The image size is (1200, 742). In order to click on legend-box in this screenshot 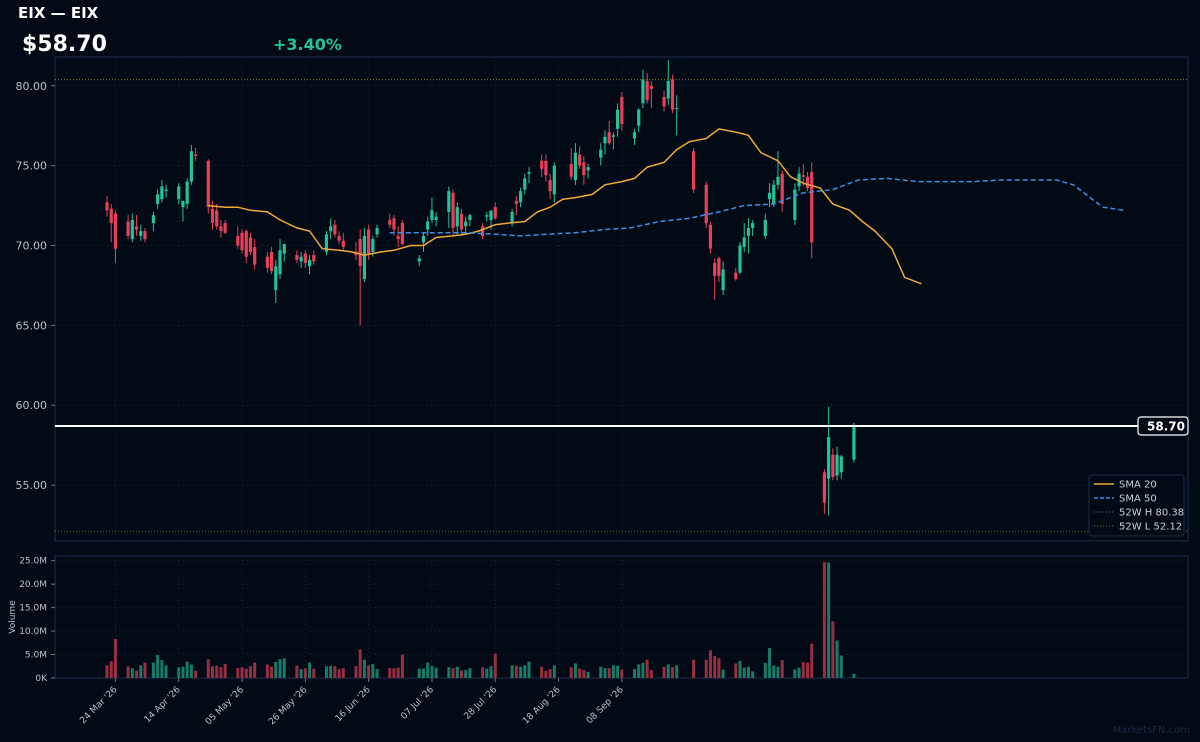, I will do `click(1136, 505)`.